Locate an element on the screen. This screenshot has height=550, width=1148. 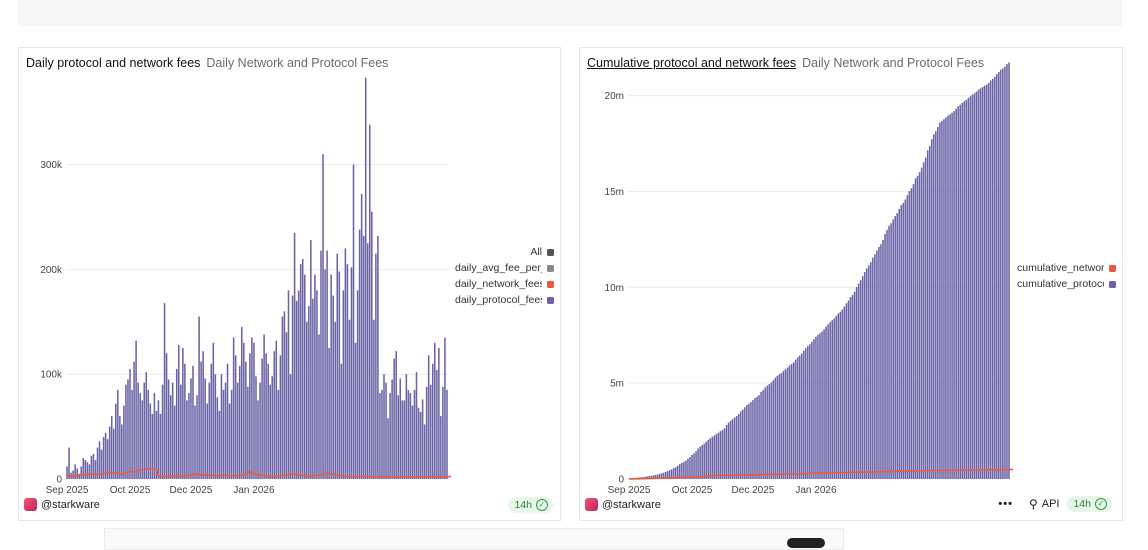
y-tick-label: 10m is located at coordinates (614, 288).